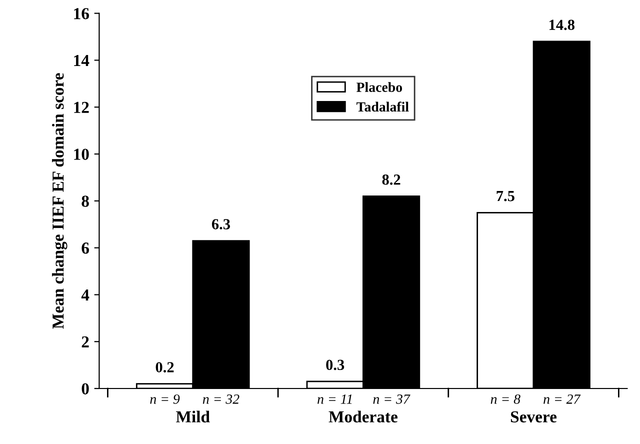 The image size is (640, 444). Describe the element at coordinates (533, 416) in the screenshot. I see `x-tick-label: Severe` at that location.